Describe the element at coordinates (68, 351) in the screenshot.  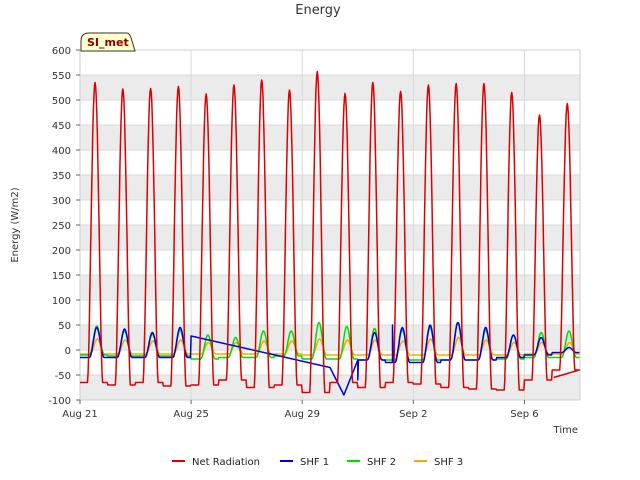
I see `y-tick-label: 0` at that location.